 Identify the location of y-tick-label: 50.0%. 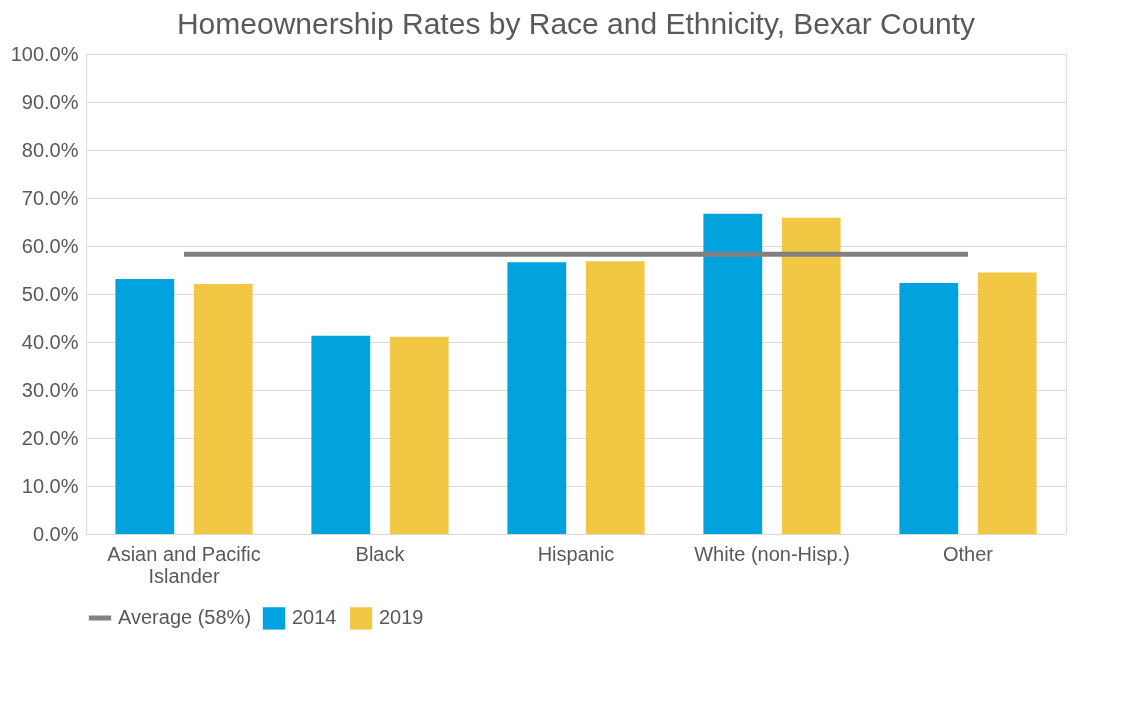
(50, 293).